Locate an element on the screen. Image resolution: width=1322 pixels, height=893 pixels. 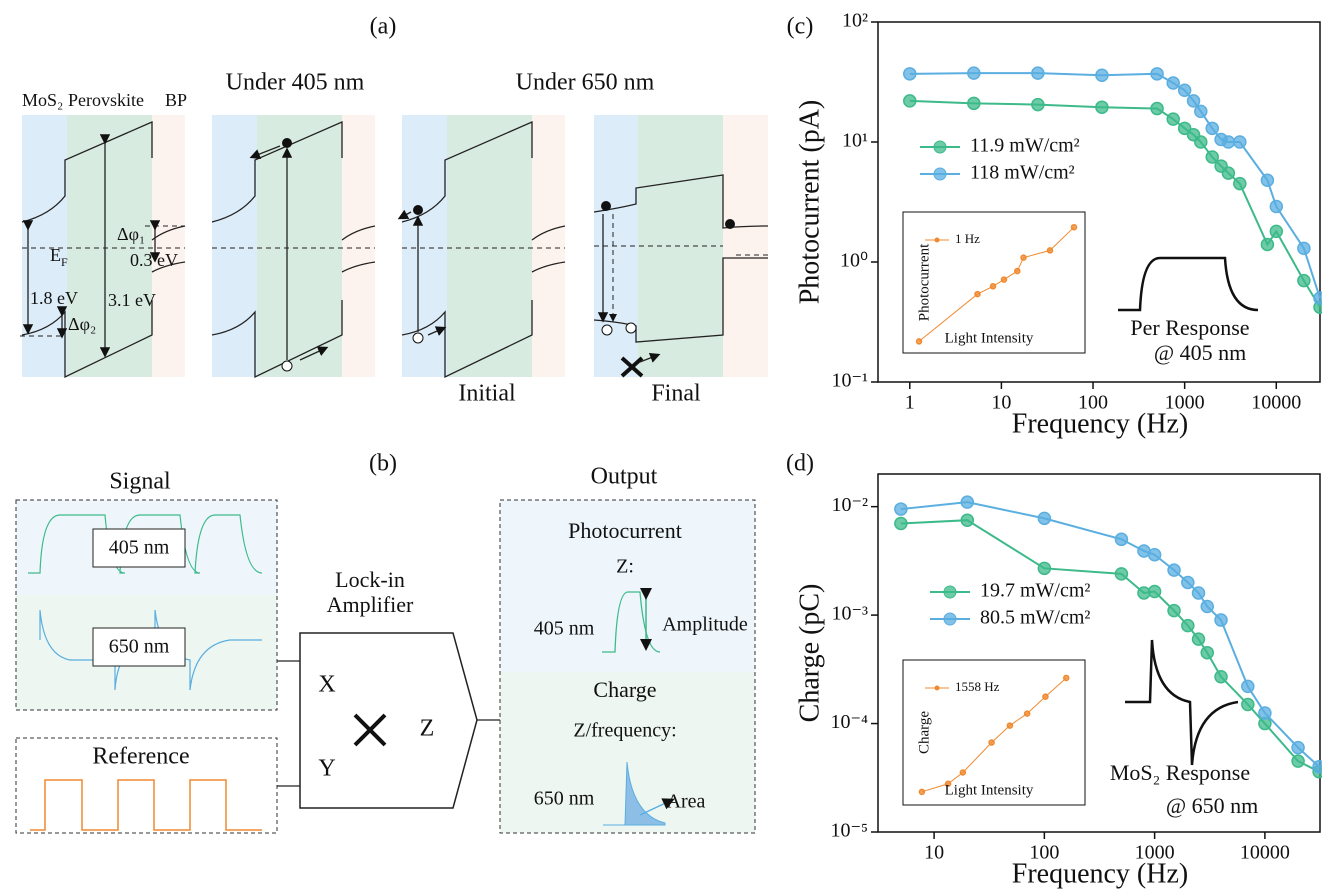
x-tick-label: 1 is located at coordinates (910, 403).